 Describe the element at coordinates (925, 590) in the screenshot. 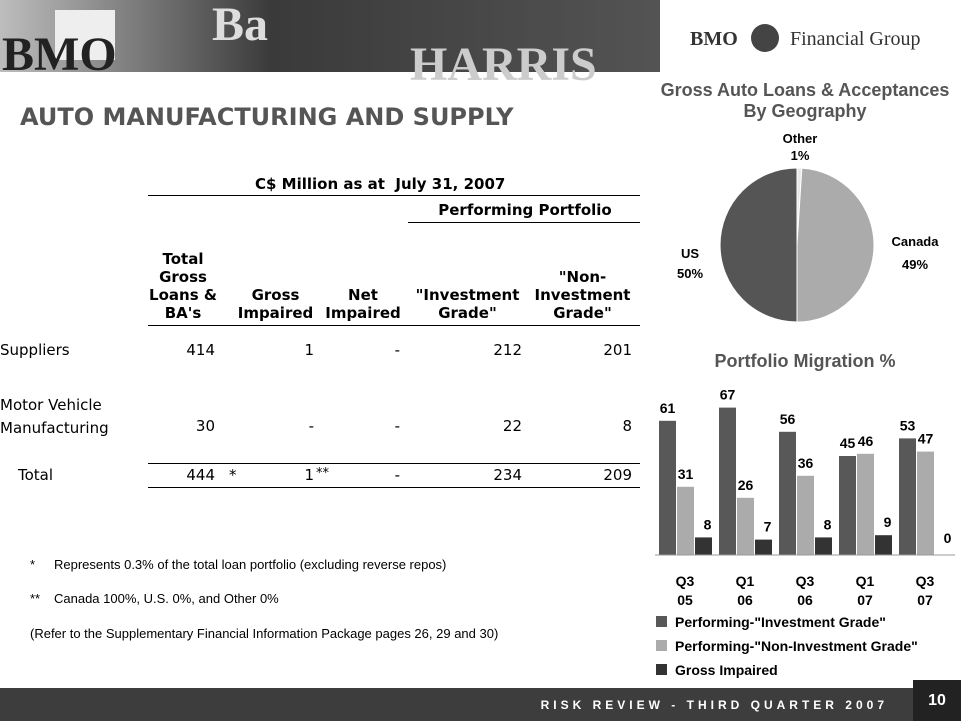

I see `x-tick-label: Q3 07` at that location.